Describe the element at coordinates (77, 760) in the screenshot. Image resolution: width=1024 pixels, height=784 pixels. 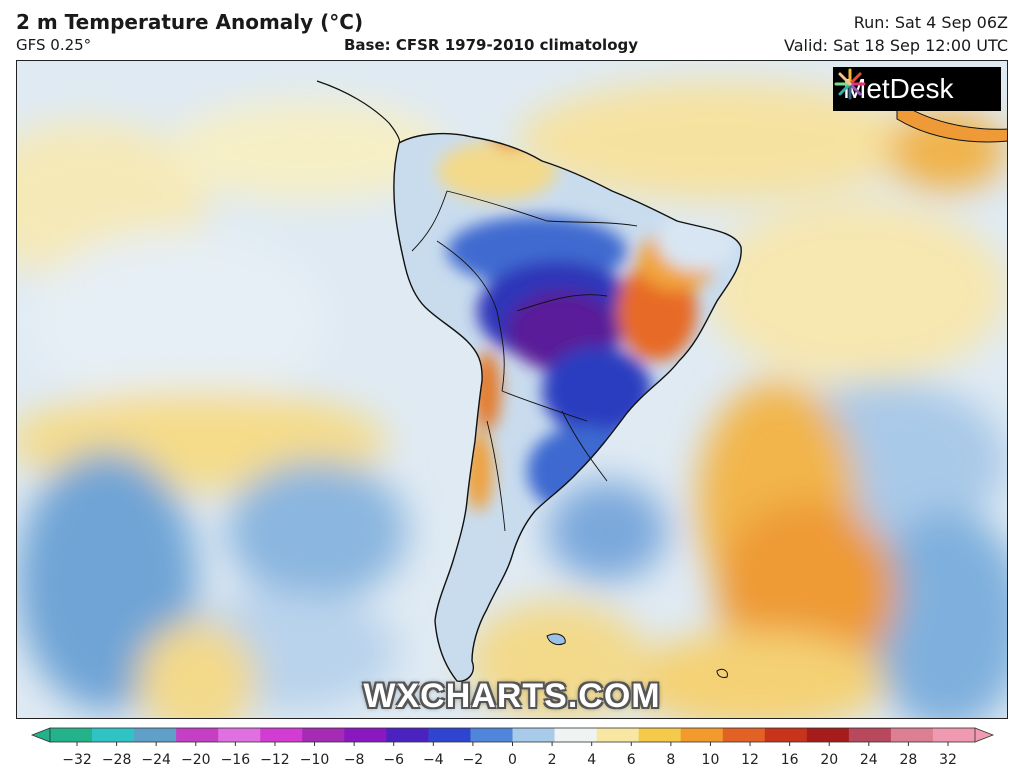
I see `colorbar-tick-label: −32` at that location.